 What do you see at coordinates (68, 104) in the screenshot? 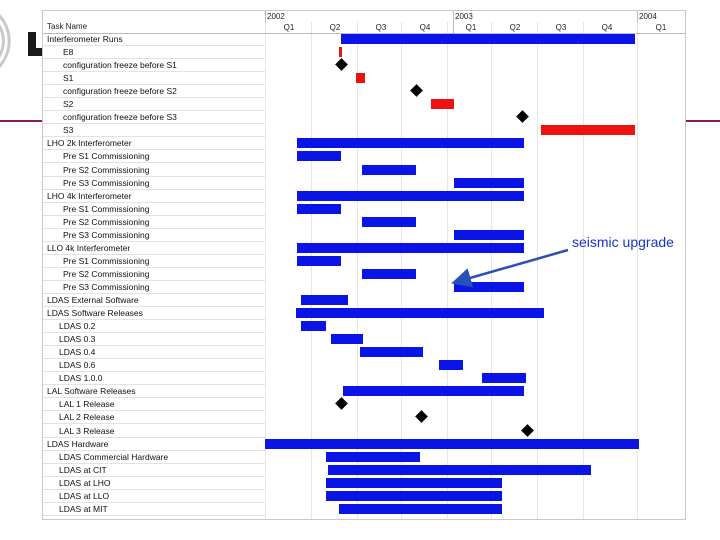
I see `task-row-label: S2` at bounding box center [68, 104].